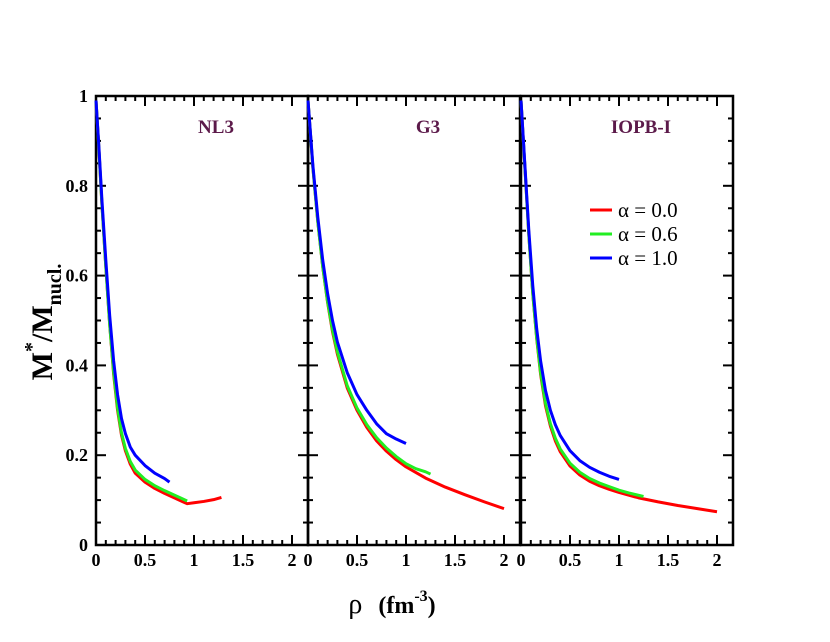 This screenshot has height=642, width=830. I want to click on x-axis-title-symbol: ρ, so click(355, 604).